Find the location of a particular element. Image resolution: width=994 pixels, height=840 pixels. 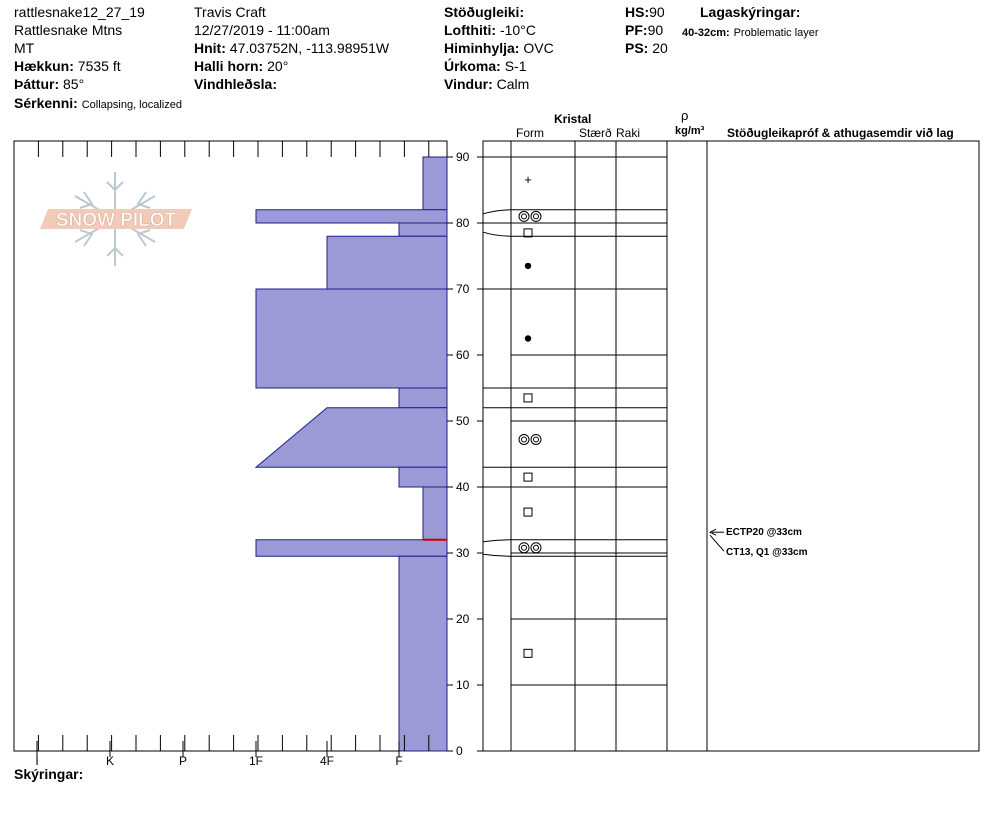

test-pointer-arrow is located at coordinates (712, 532).